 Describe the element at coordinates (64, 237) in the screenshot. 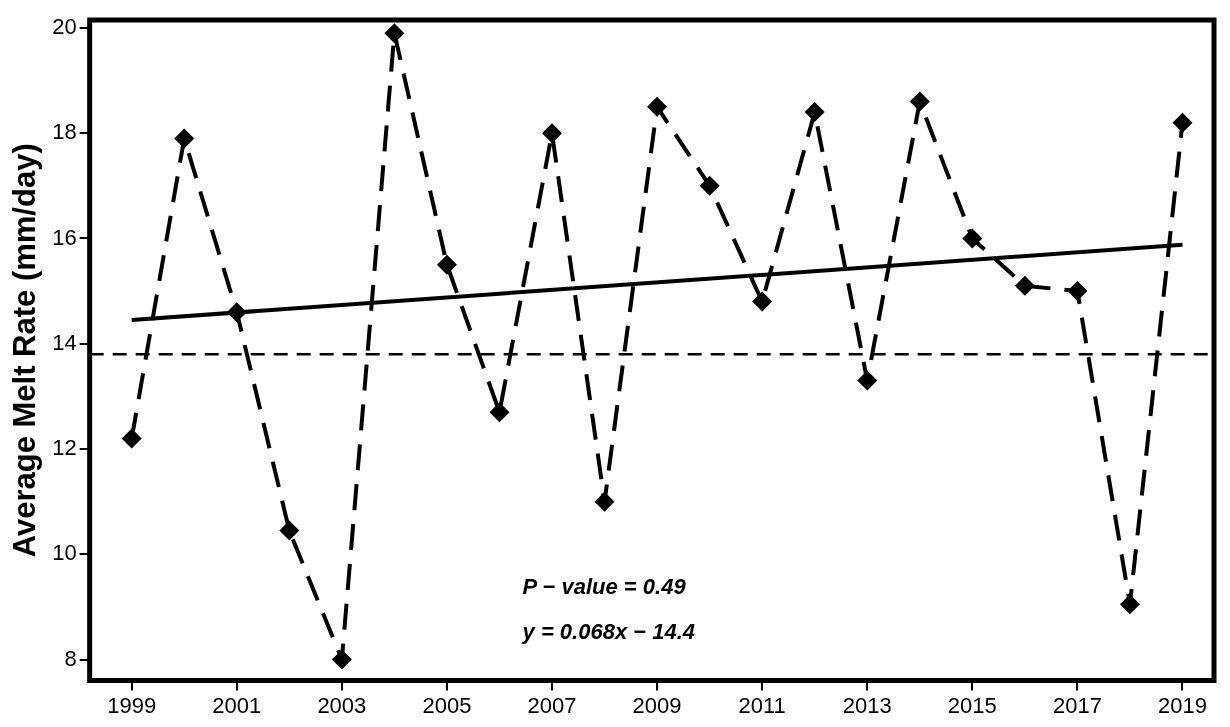

I see `y-tick-label: 16` at that location.